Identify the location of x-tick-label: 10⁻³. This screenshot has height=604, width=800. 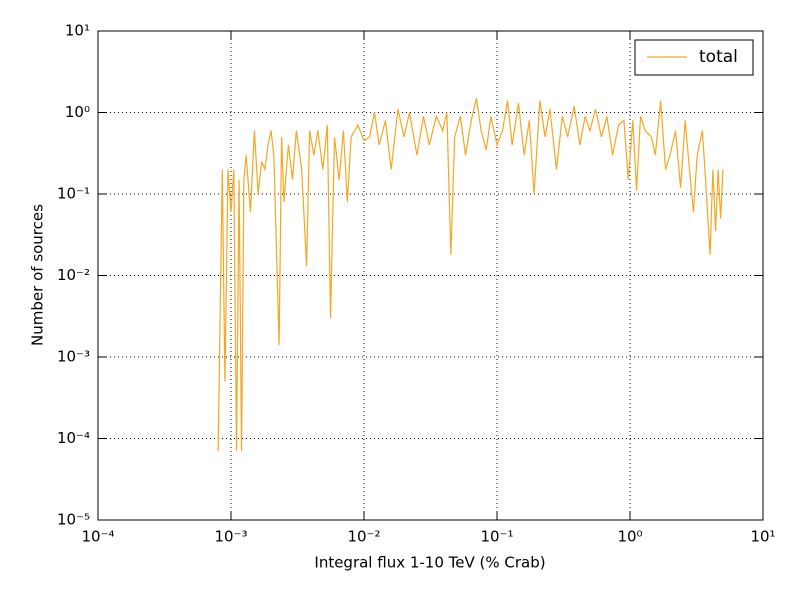
(230, 537).